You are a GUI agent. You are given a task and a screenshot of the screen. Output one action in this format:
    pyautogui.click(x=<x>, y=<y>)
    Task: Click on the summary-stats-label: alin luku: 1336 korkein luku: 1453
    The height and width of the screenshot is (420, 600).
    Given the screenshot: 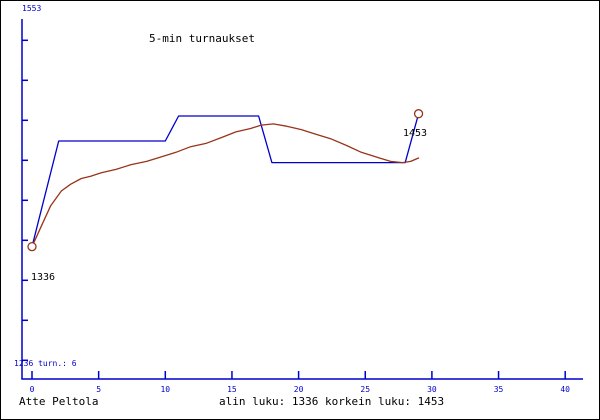 What is the action you would take?
    pyautogui.click(x=332, y=401)
    